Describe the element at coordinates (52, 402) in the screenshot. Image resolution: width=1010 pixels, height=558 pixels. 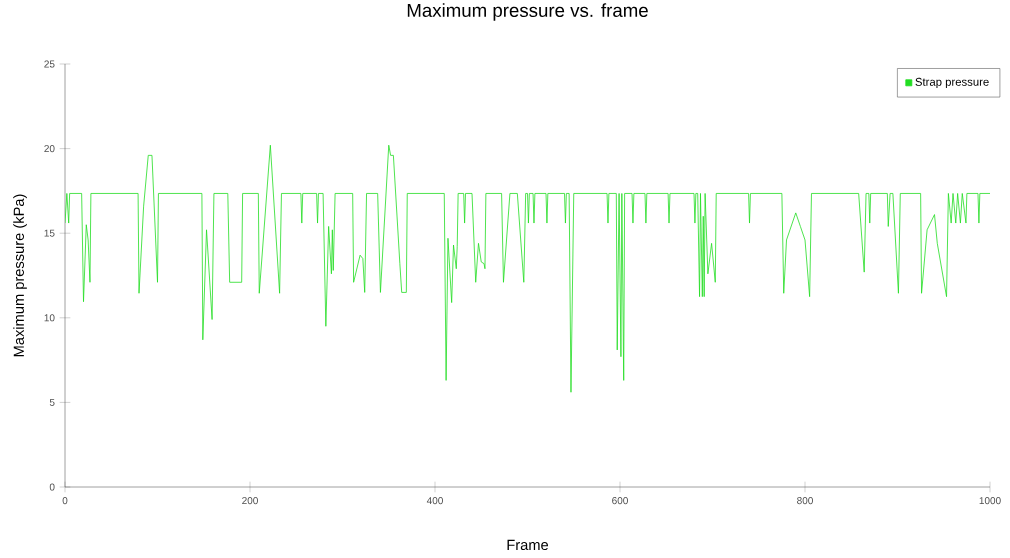
I see `y-tick-label: 5` at that location.